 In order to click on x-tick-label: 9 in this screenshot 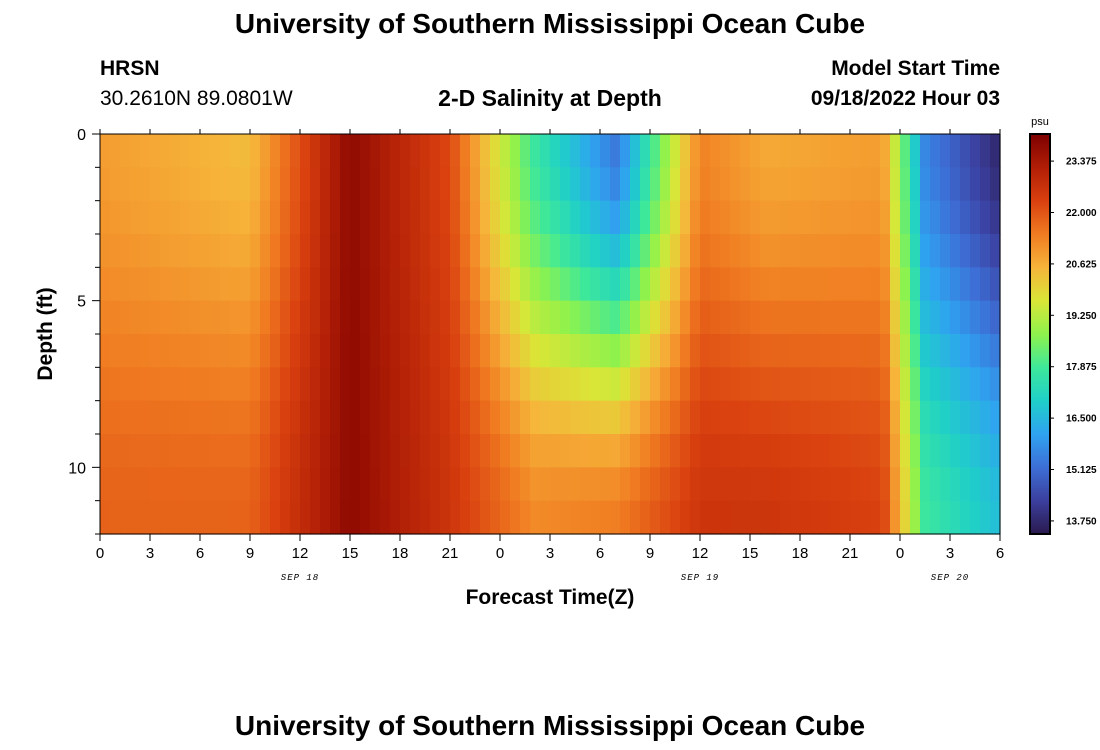, I will do `click(650, 553)`.